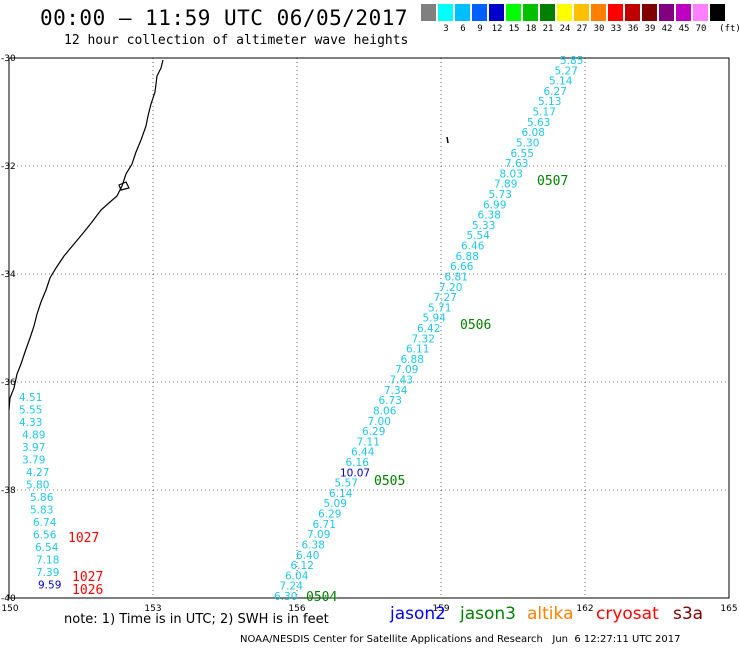 The width and height of the screenshot is (740, 650). What do you see at coordinates (497, 29) in the screenshot?
I see `legend-label: 12` at bounding box center [497, 29].